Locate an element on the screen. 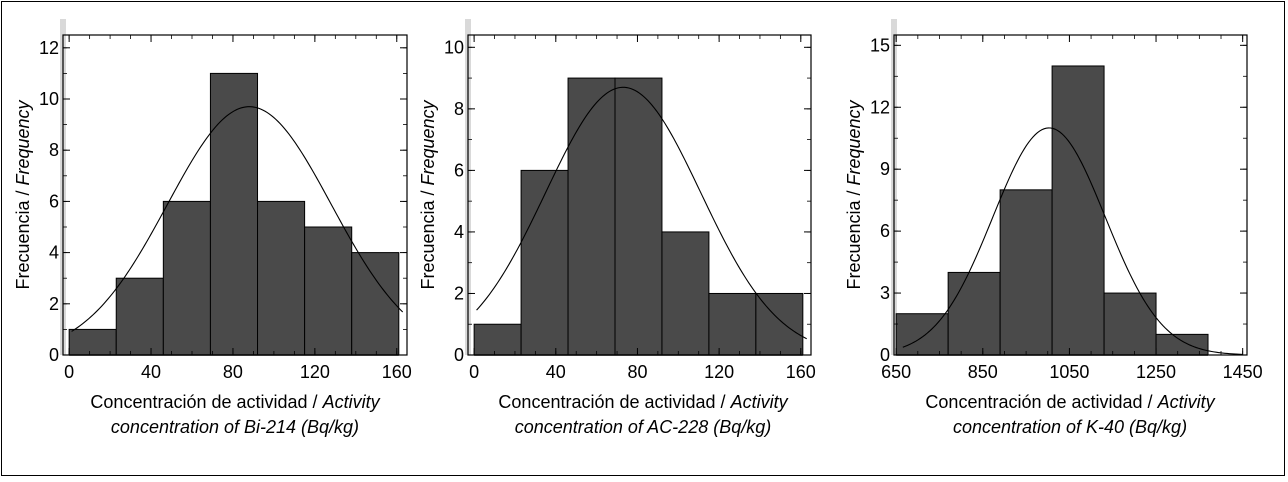 This screenshot has width=1288, height=482. x-tick-label: 650 is located at coordinates (896, 372).